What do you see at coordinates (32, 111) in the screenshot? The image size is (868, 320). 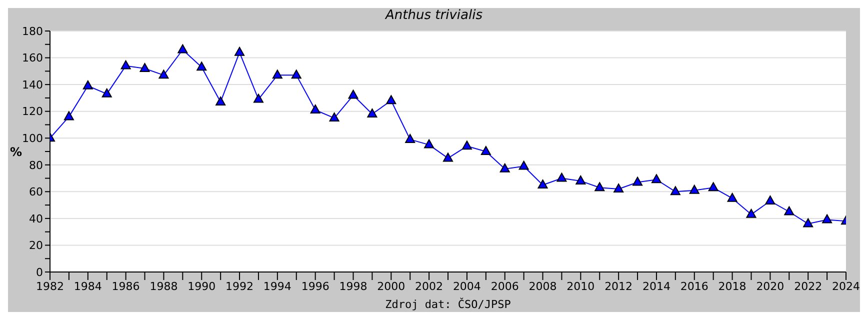 I see `y-tick-label: 120` at bounding box center [32, 111].